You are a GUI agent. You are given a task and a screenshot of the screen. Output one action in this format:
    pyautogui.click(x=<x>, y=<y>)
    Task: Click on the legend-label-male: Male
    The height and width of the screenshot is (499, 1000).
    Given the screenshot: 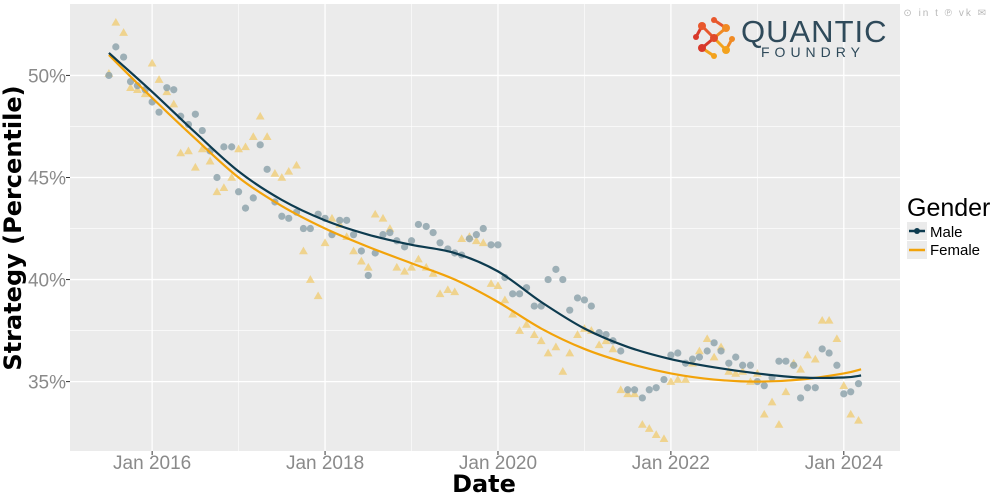 What is the action you would take?
    pyautogui.click(x=946, y=232)
    